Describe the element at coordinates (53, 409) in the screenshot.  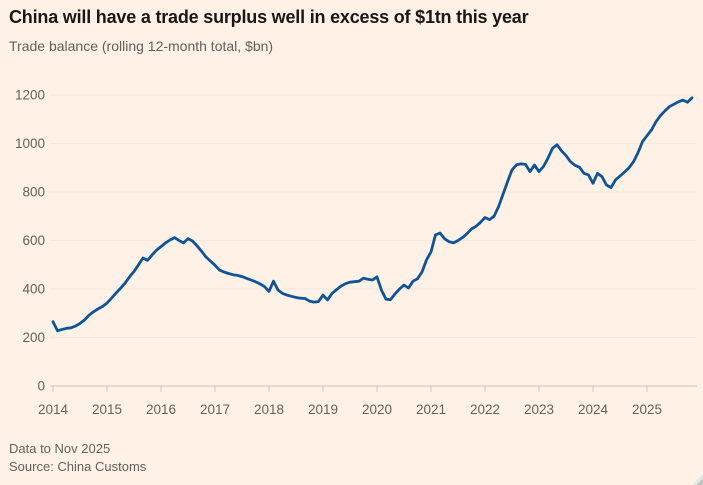
I see `x-axis-label-2014: 2014` at that location.